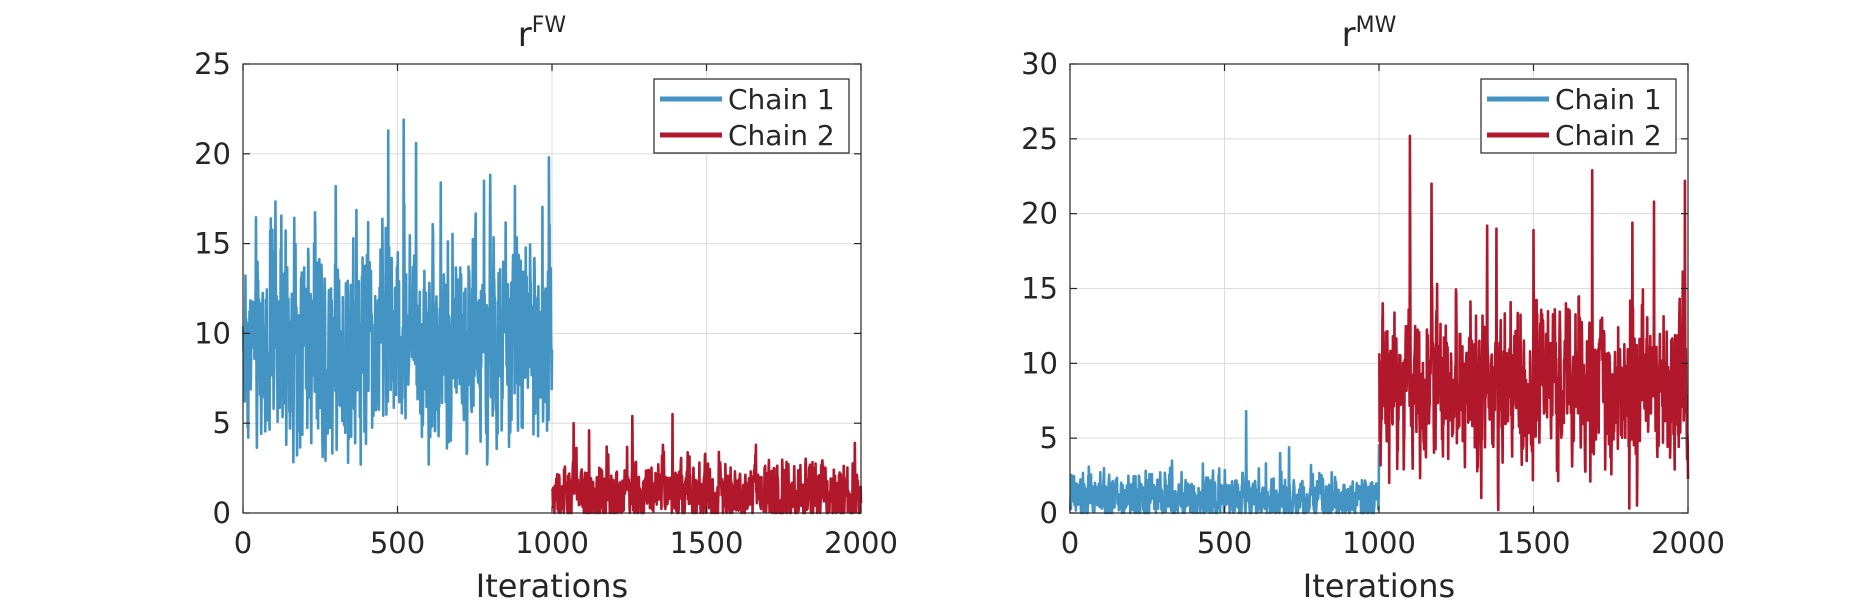  I want to click on chart-title: rMW, so click(1369, 34).